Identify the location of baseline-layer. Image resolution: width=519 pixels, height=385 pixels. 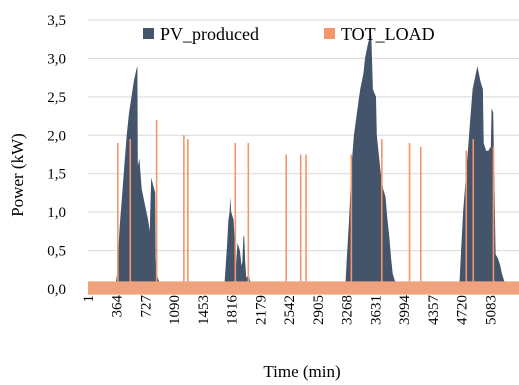
(303, 288).